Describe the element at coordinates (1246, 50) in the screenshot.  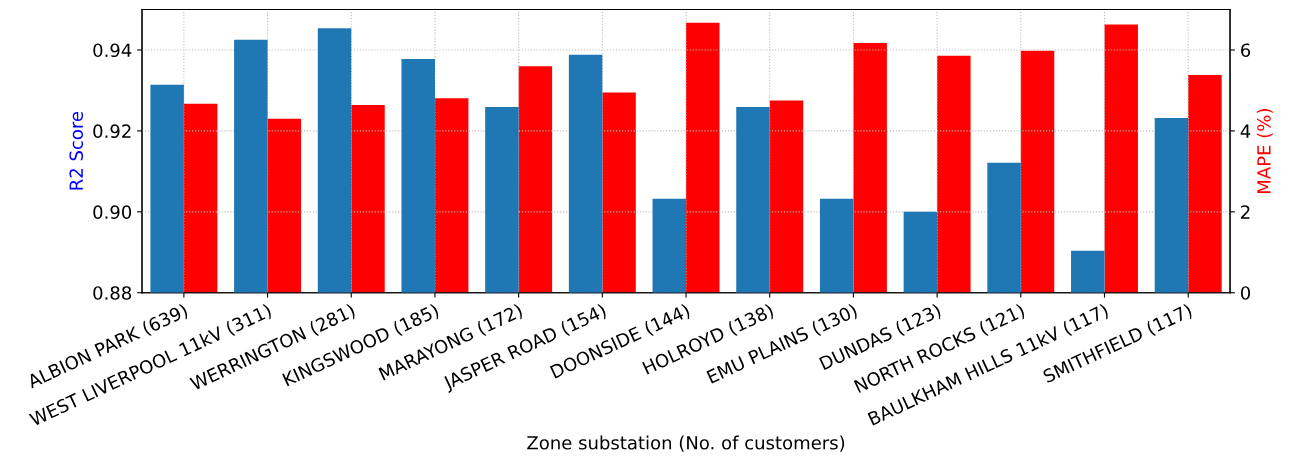
I see `y2-tick-label: 6` at that location.